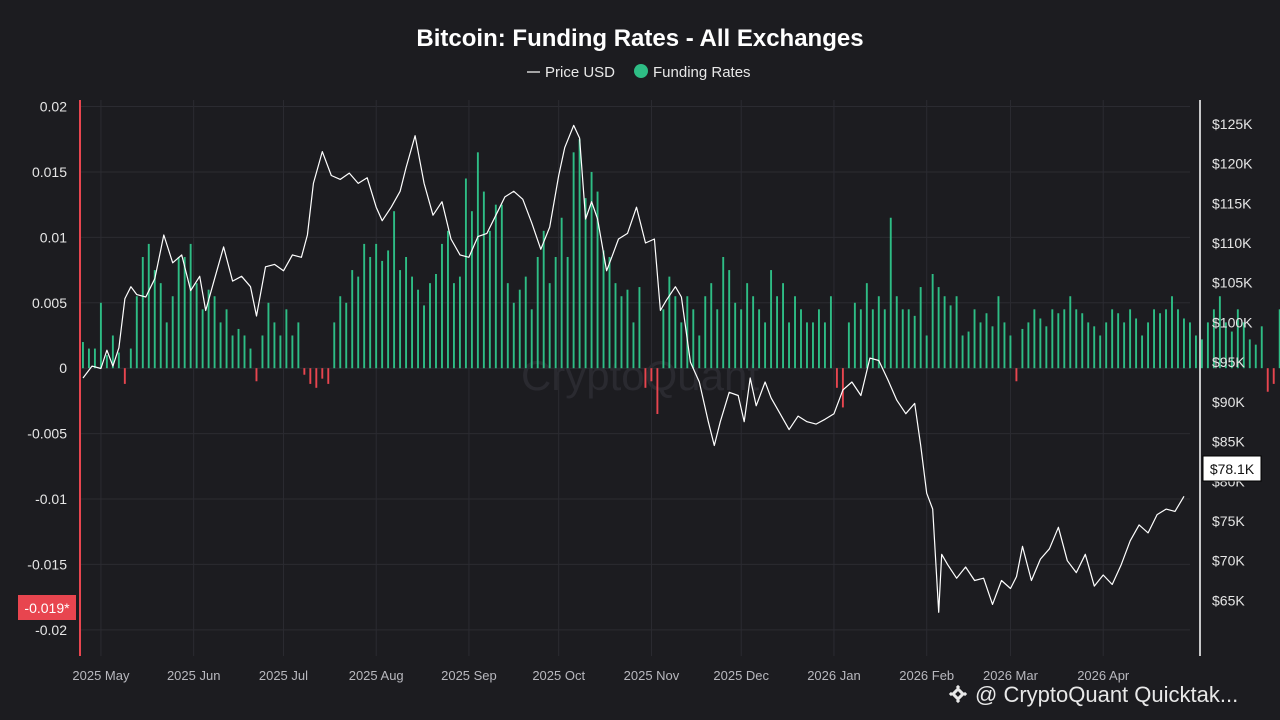 The image size is (1280, 720). What do you see at coordinates (652, 675) in the screenshot?
I see `x-tick-label: 2025 Nov` at bounding box center [652, 675].